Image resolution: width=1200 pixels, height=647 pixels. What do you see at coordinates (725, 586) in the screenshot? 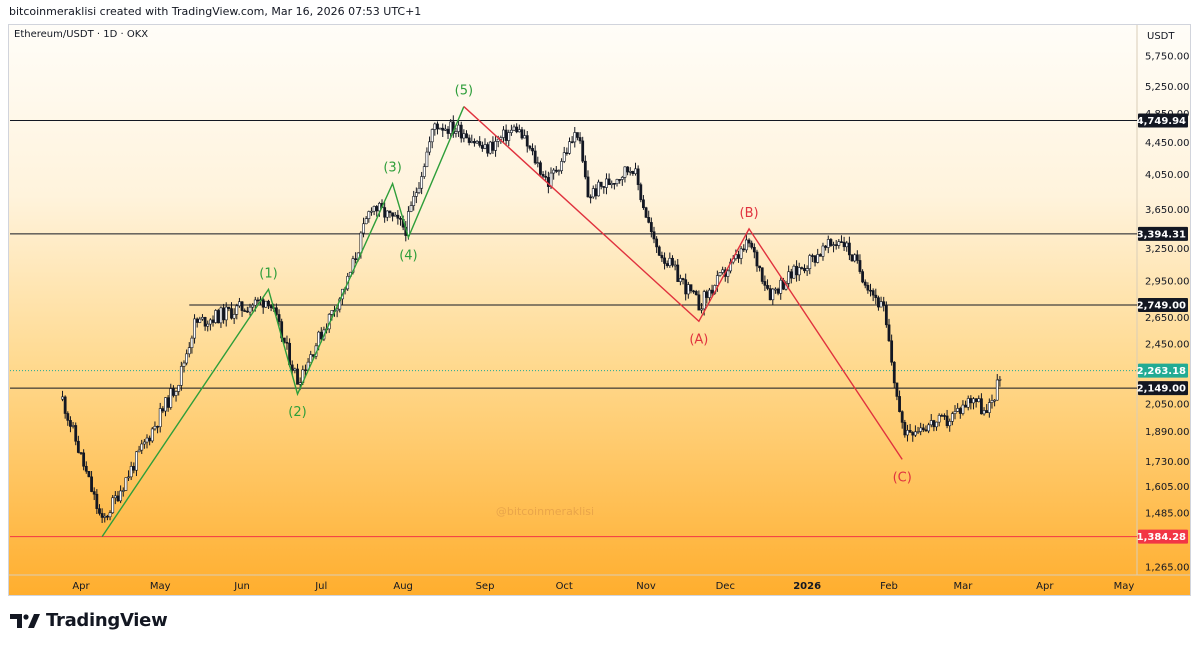
I see `x-tick-label: Dec` at bounding box center [725, 586].